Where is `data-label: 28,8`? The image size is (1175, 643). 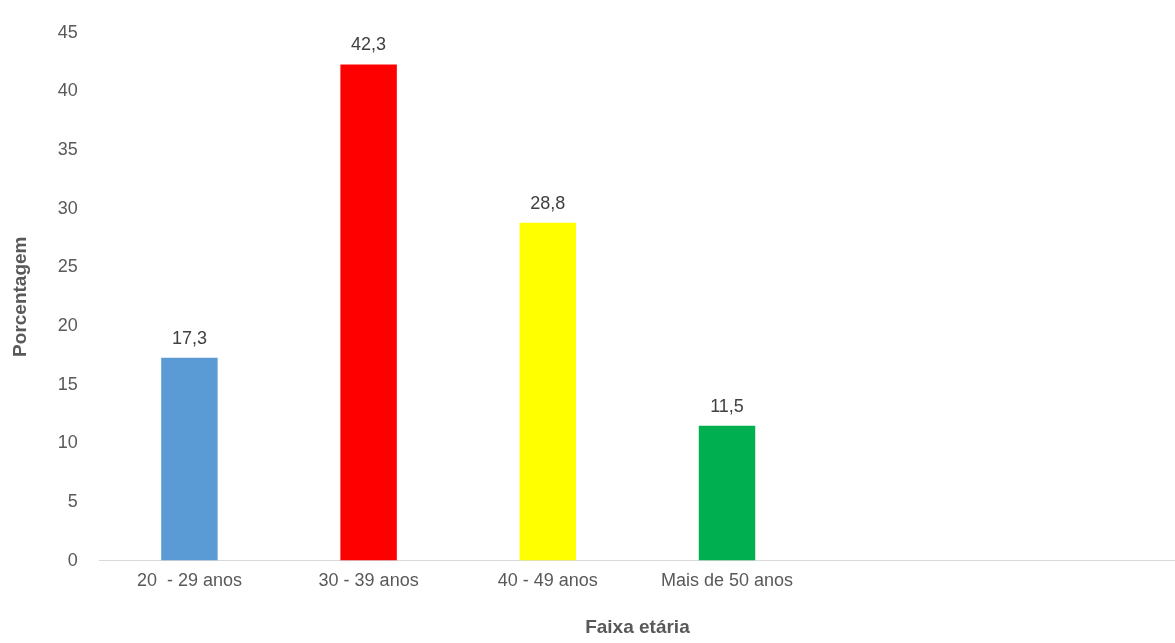 data-label: 28,8 is located at coordinates (548, 202).